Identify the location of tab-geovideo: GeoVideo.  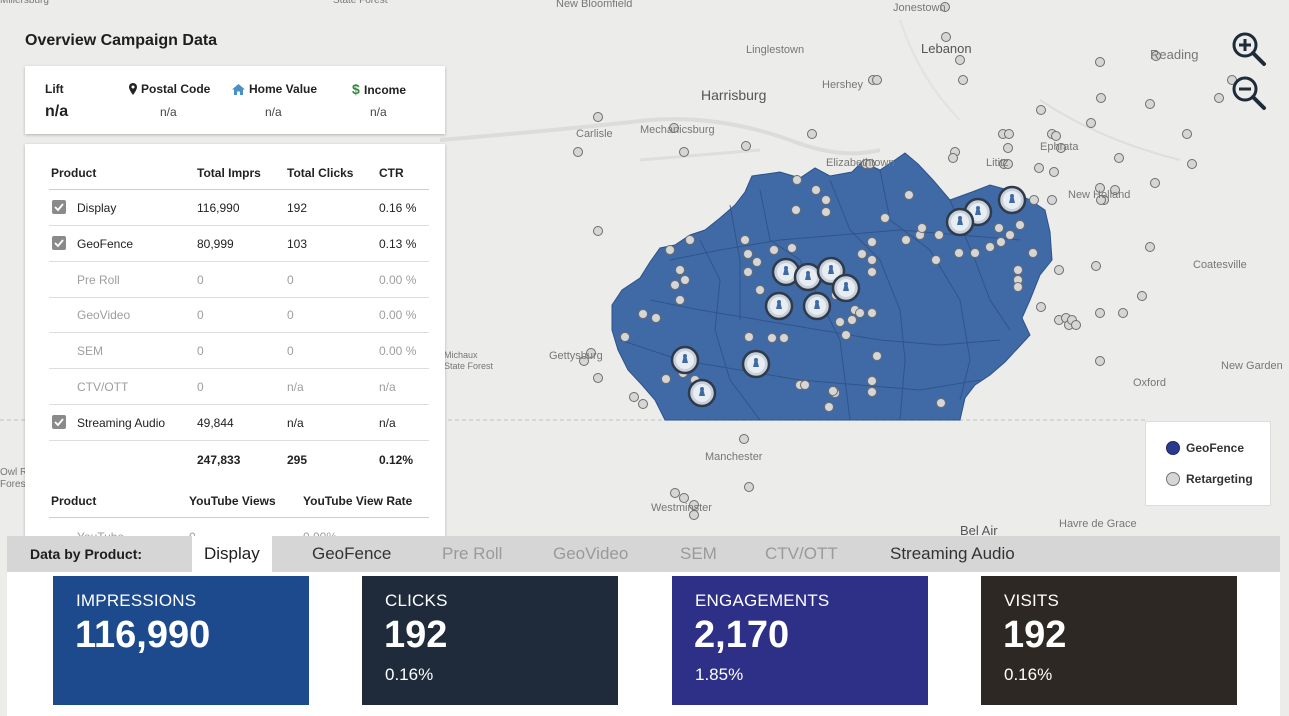
(591, 553).